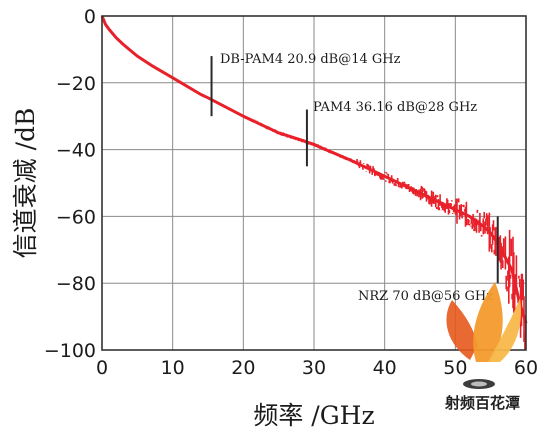  What do you see at coordinates (462, 330) in the screenshot?
I see `watermark-flame-back` at bounding box center [462, 330].